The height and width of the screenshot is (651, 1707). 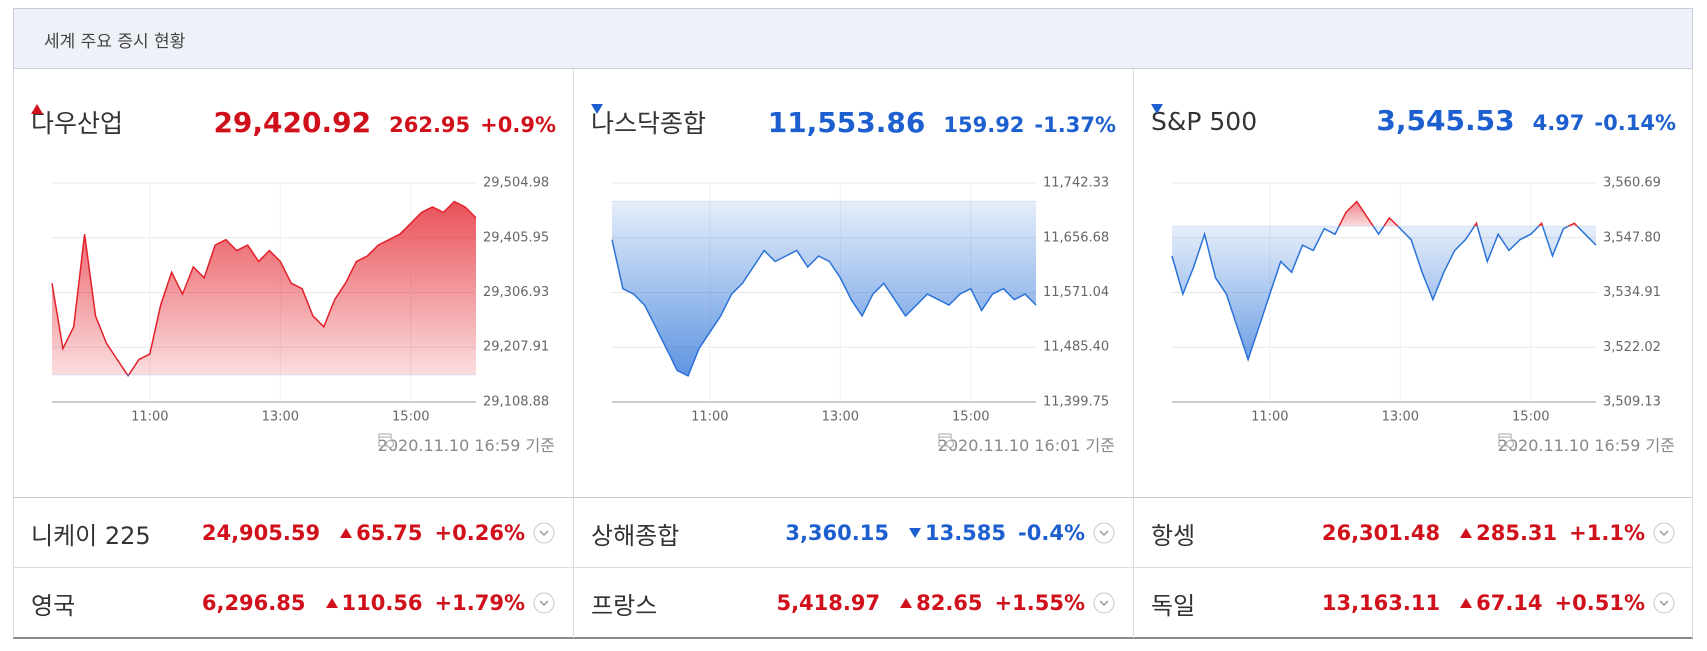 I want to click on y-tick-label: 3,509.13, so click(x=1632, y=402).